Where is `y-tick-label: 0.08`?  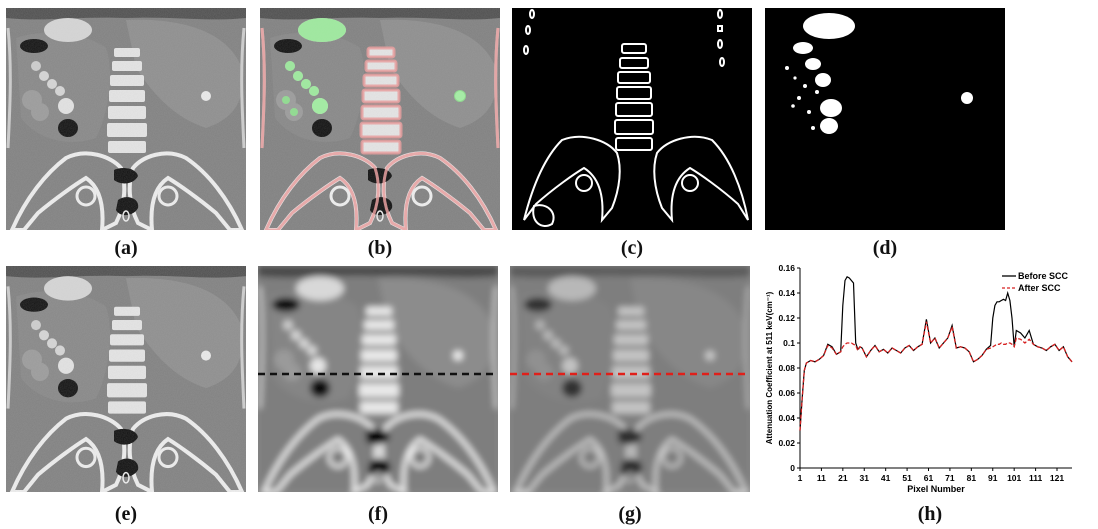
y-tick-label: 0.08 is located at coordinates (786, 368).